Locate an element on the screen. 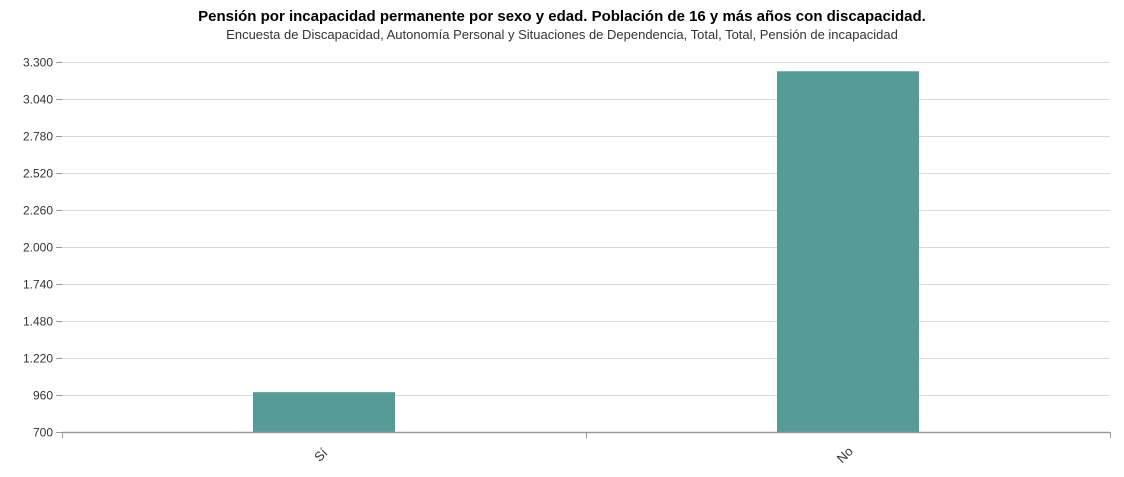  y-tick-label: 2.780 is located at coordinates (38, 137).